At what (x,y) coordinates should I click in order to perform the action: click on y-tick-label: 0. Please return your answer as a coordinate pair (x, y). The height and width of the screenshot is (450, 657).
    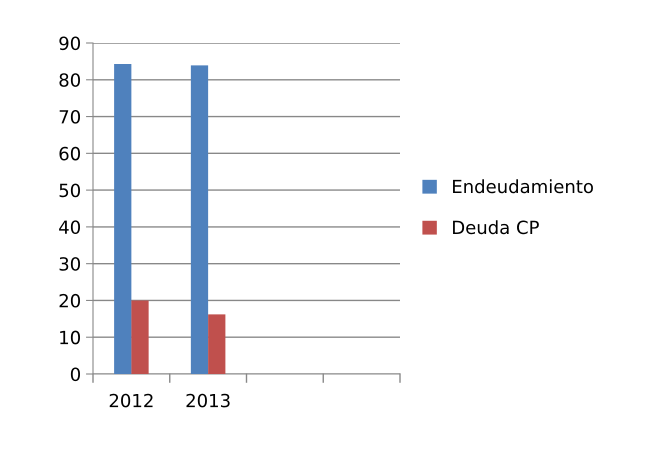
    Looking at the image, I should click on (75, 374).